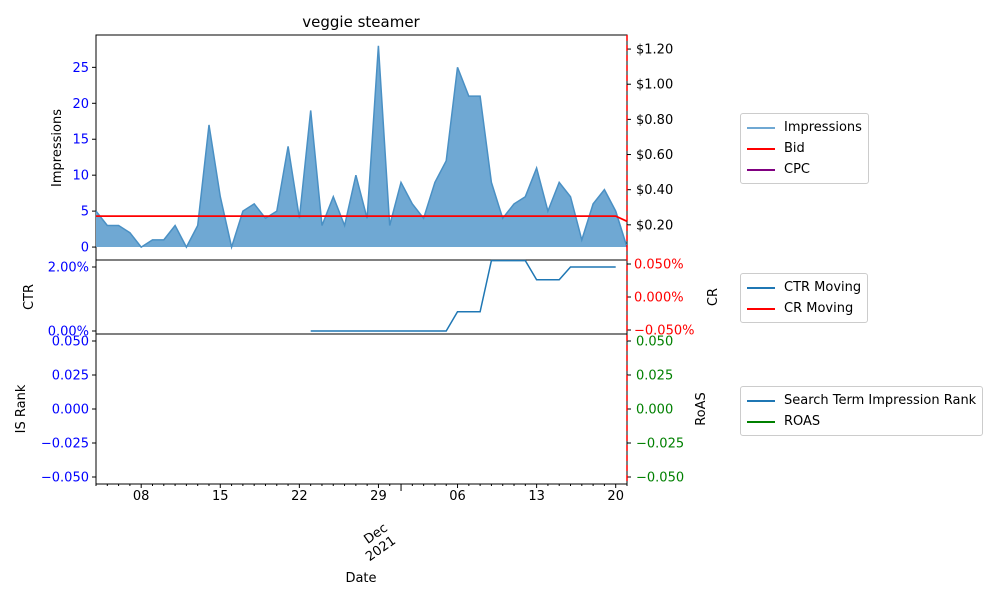  What do you see at coordinates (68, 332) in the screenshot?
I see `ctr-tick-label: 0.00%` at bounding box center [68, 332].